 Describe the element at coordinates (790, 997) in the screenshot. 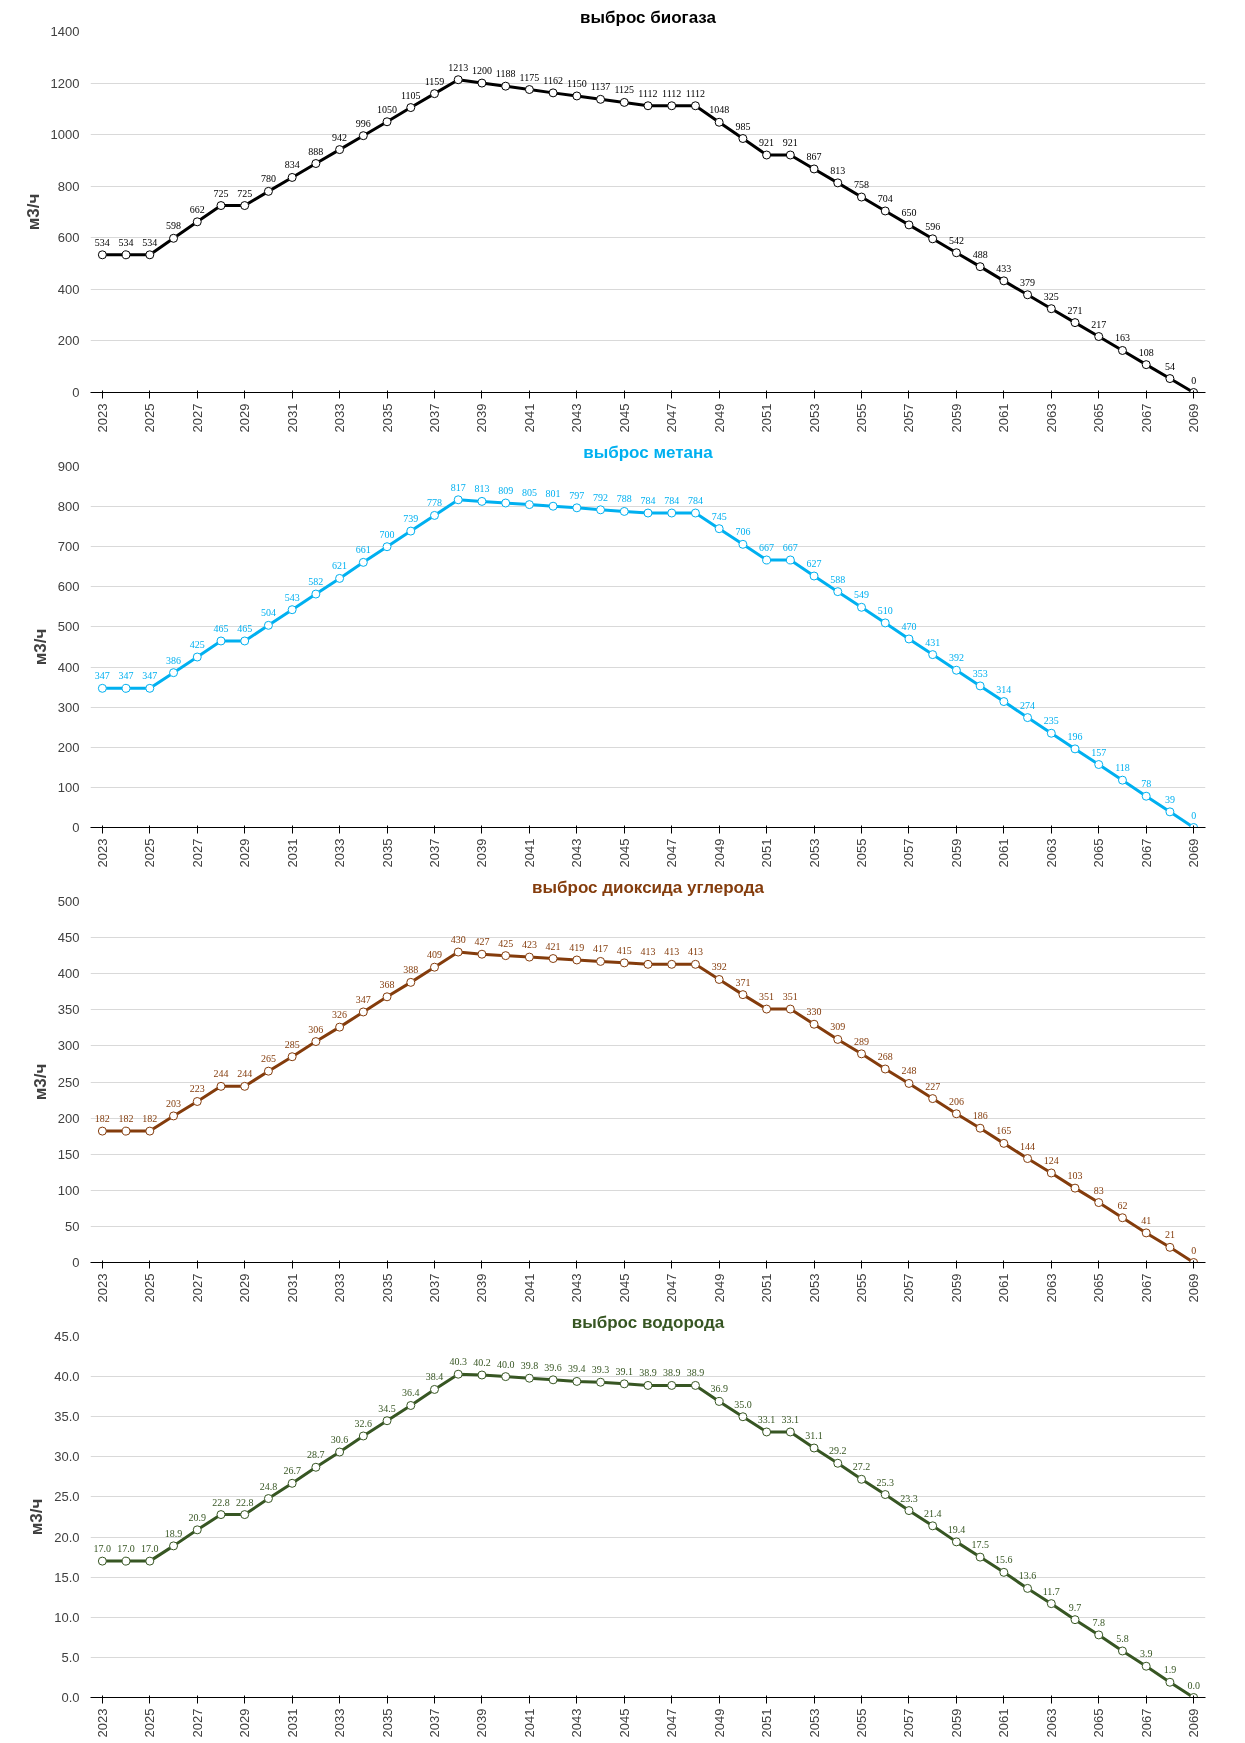

I see `data-label: 351` at that location.